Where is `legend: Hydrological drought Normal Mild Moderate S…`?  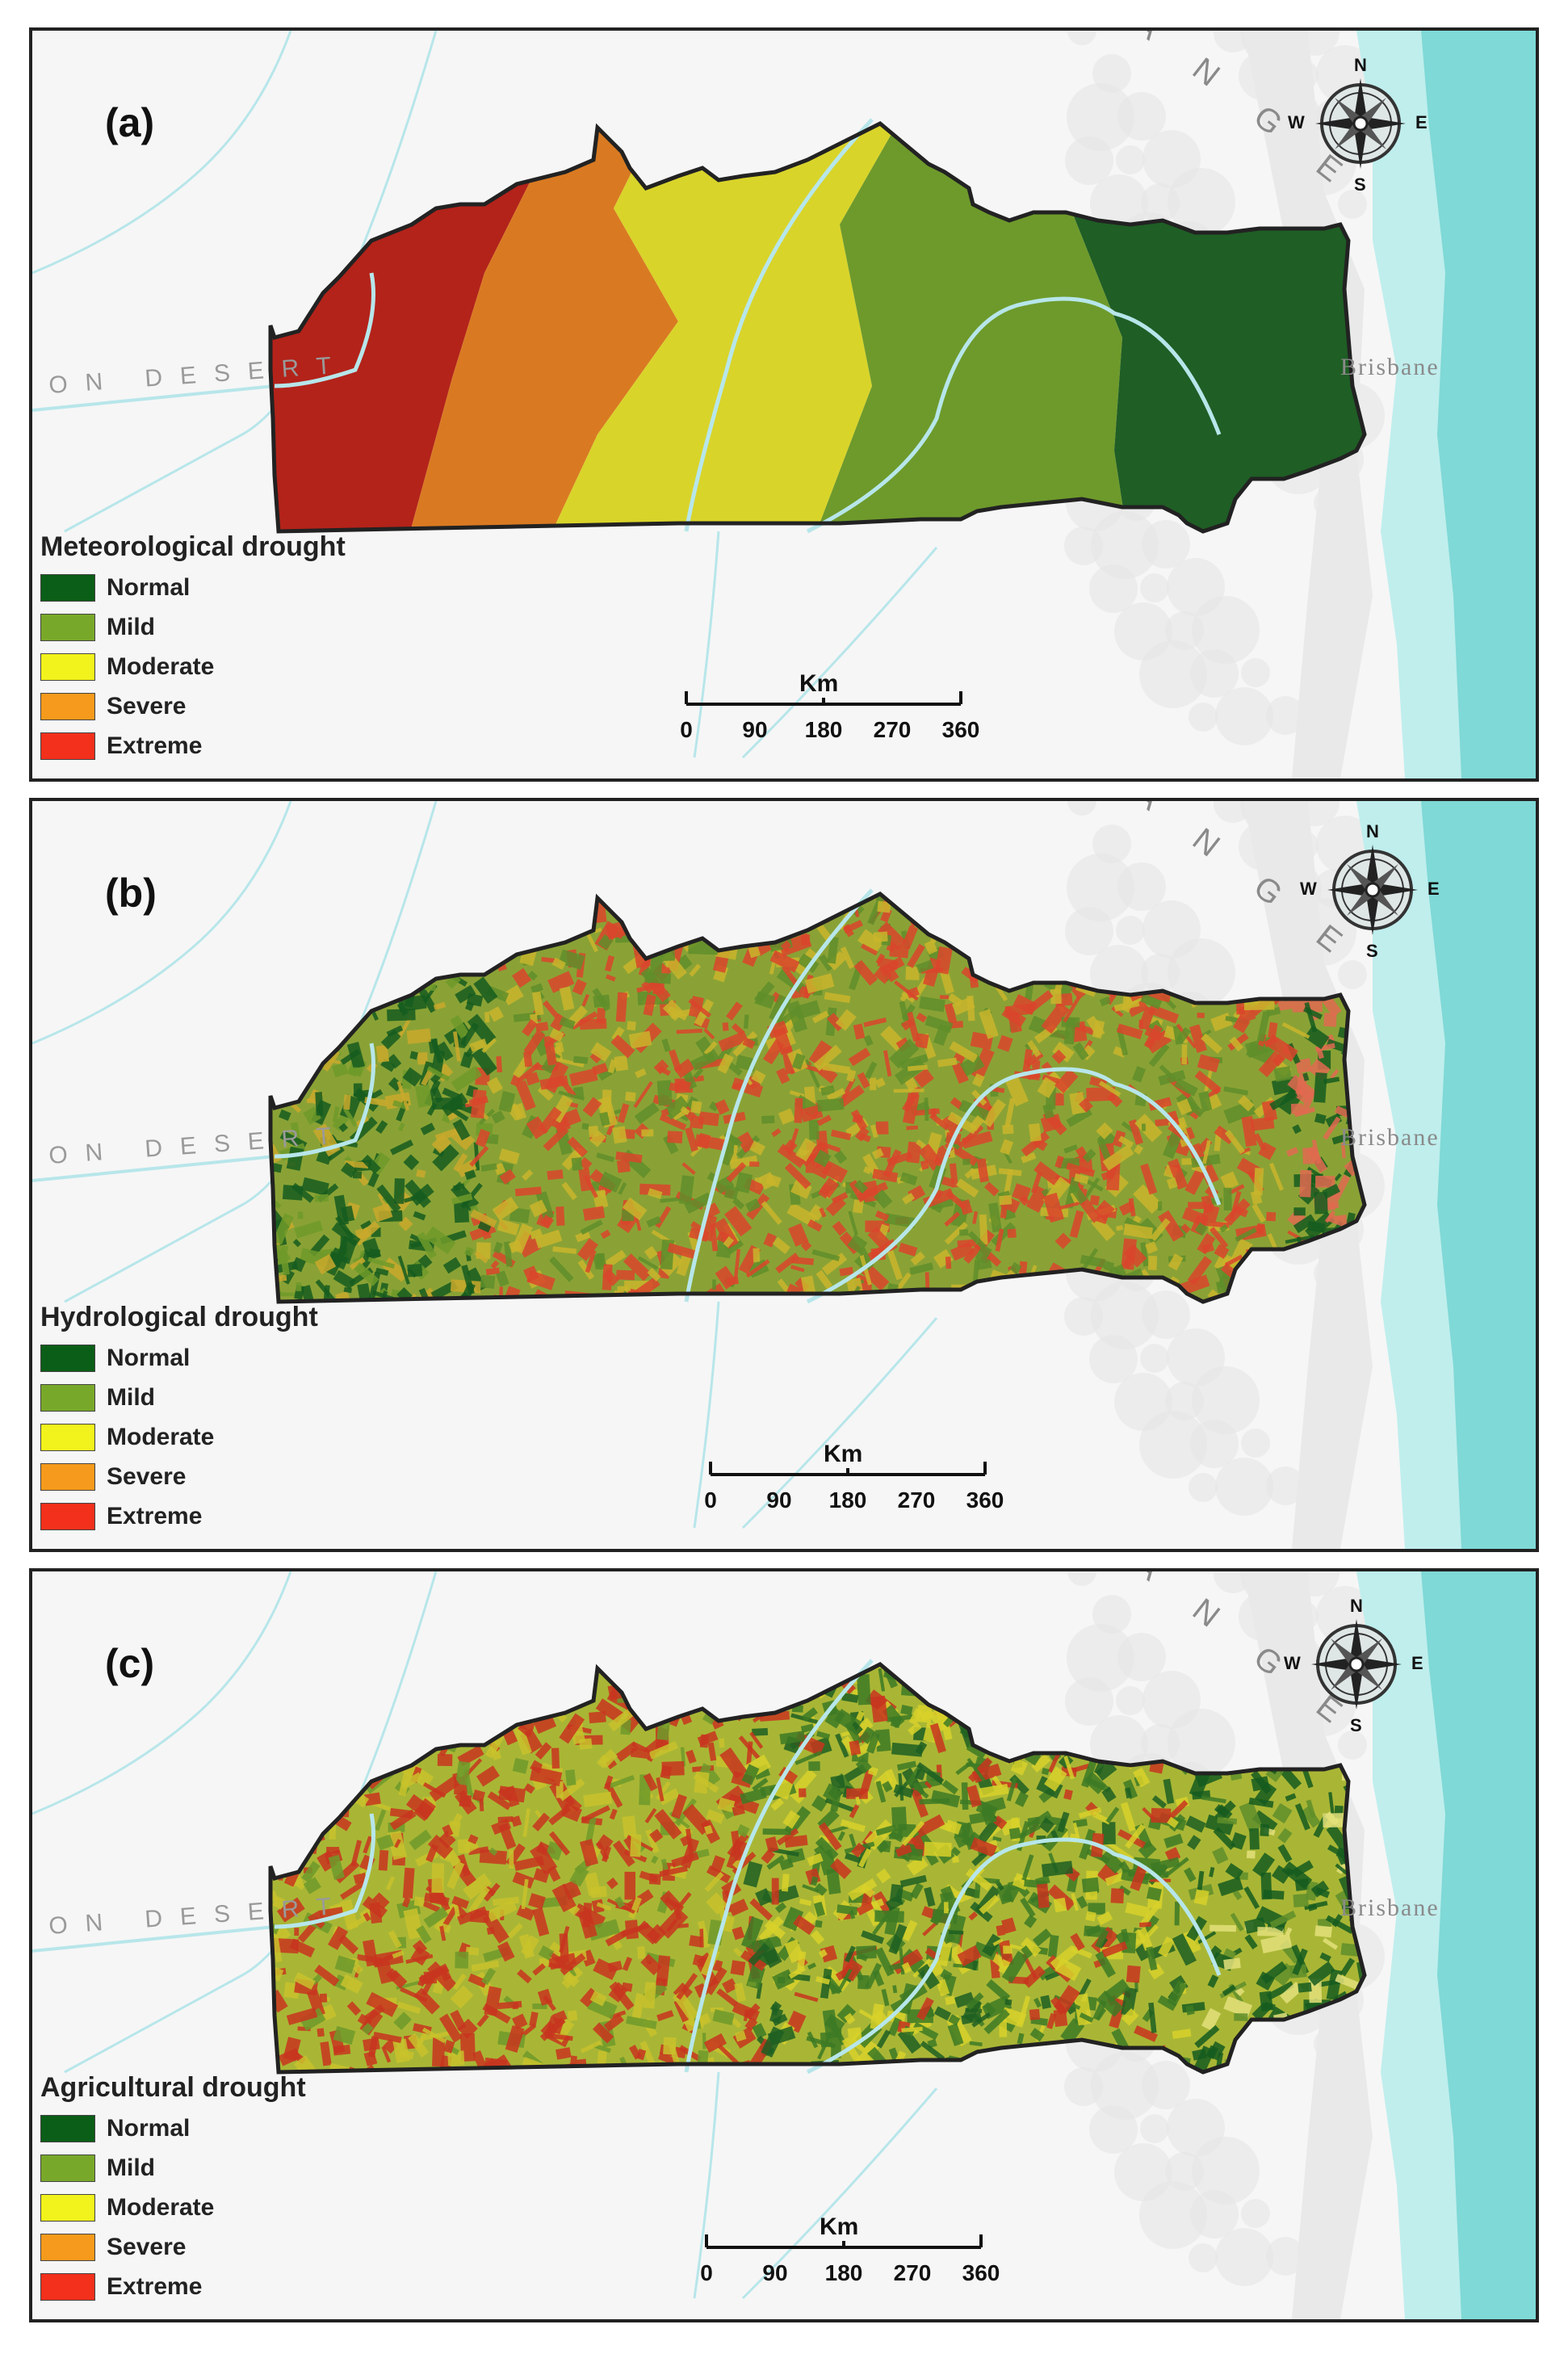
legend: Hydrological drought Normal Mild Moderate S… is located at coordinates (179, 1419).